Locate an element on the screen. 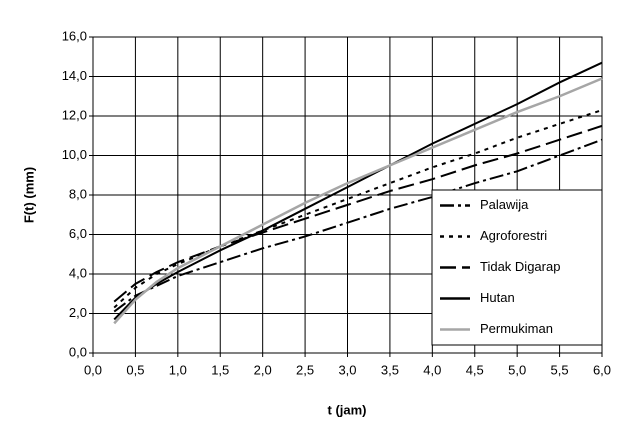 The width and height of the screenshot is (637, 441). legend-label: Agroforestri is located at coordinates (513, 235).